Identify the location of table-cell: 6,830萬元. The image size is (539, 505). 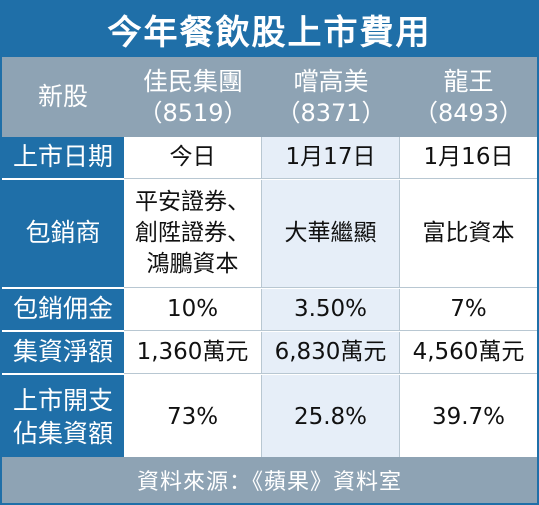
(331, 353).